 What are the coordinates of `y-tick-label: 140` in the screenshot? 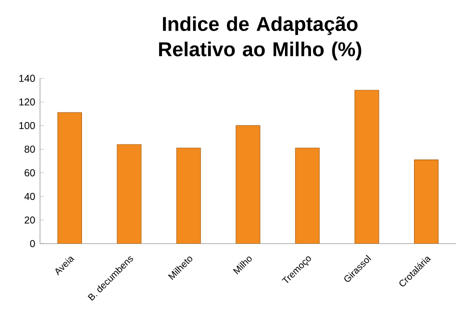 It's located at (27, 78).